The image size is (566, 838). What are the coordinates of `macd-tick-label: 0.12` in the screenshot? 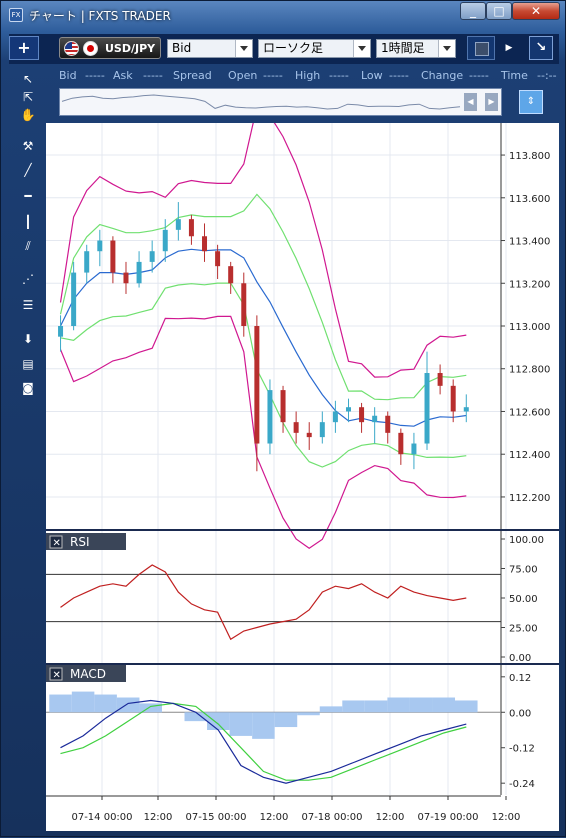 It's located at (520, 678).